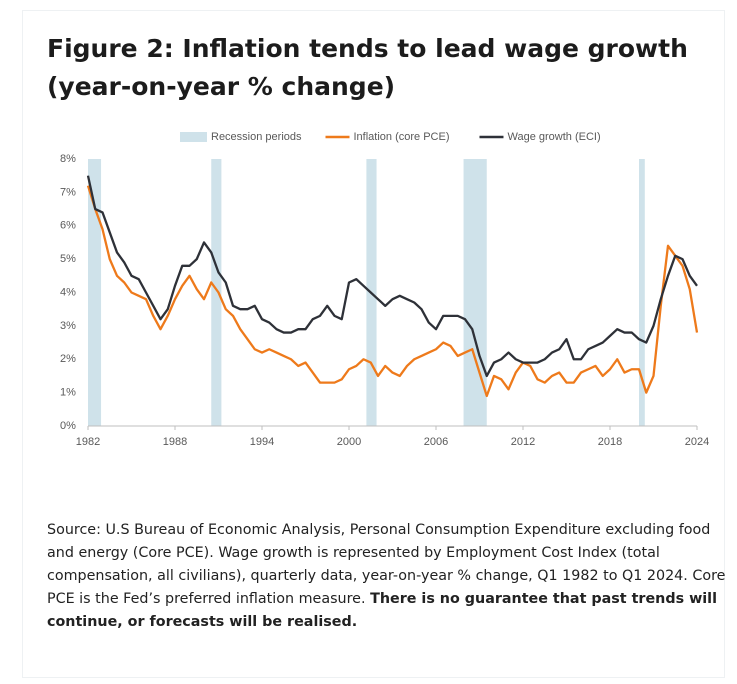  I want to click on x-tick-label: 2006, so click(436, 442).